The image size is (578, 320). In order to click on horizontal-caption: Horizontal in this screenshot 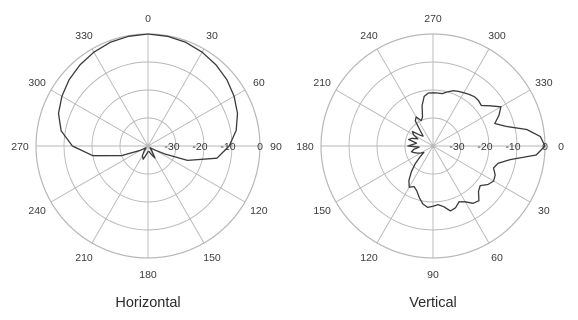, I will do `click(147, 303)`.